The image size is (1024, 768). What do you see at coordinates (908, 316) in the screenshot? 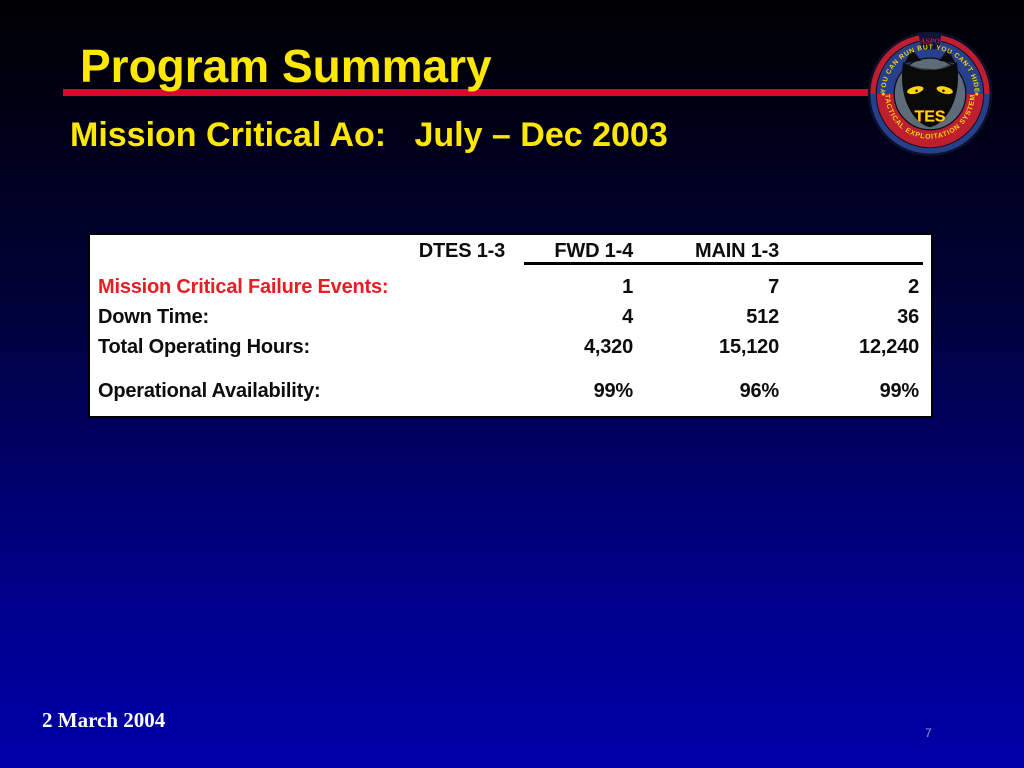
I see `down-time-main: 36` at bounding box center [908, 316].